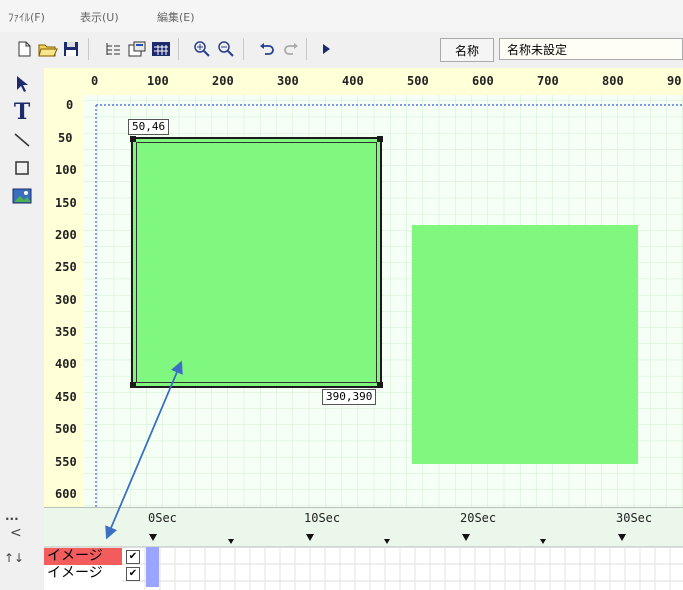 The width and height of the screenshot is (683, 590). What do you see at coordinates (613, 81) in the screenshot?
I see `ruler-x-label: 800` at bounding box center [613, 81].